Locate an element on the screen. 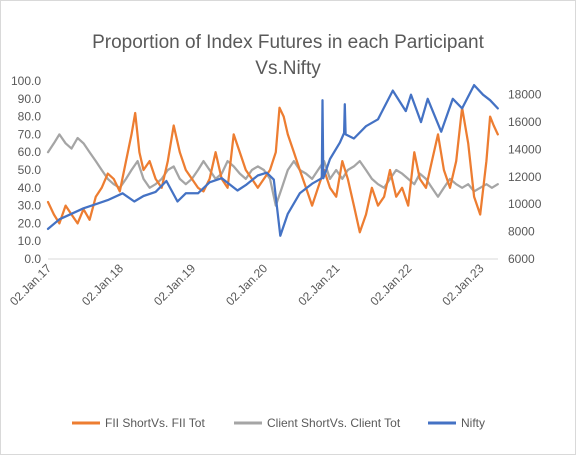 The height and width of the screenshot is (455, 576). x-axis-tick-label: 02.Jan.20 is located at coordinates (246, 284).